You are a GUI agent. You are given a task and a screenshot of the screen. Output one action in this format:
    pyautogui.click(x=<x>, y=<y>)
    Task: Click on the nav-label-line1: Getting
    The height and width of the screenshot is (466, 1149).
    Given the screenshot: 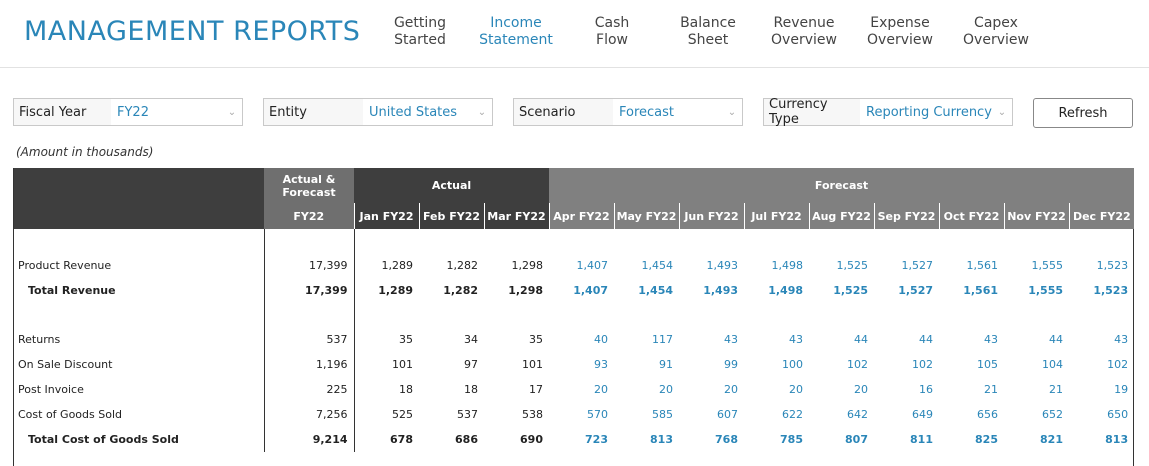 What is the action you would take?
    pyautogui.click(x=420, y=23)
    